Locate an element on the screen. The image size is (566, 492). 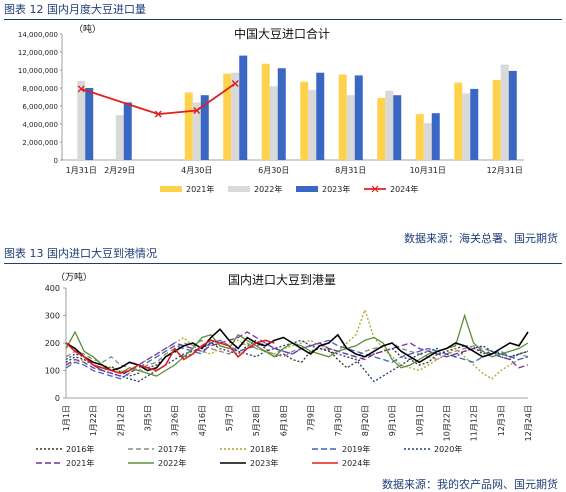
legend-label-2019年: 2019年 is located at coordinates (356, 449).